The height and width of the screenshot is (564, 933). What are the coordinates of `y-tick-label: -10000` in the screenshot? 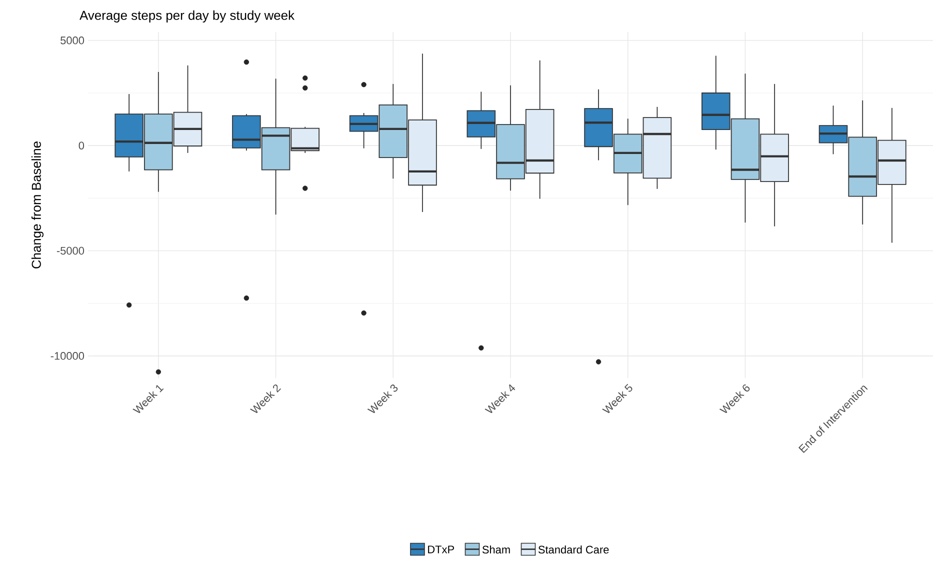 It's located at (67, 356).